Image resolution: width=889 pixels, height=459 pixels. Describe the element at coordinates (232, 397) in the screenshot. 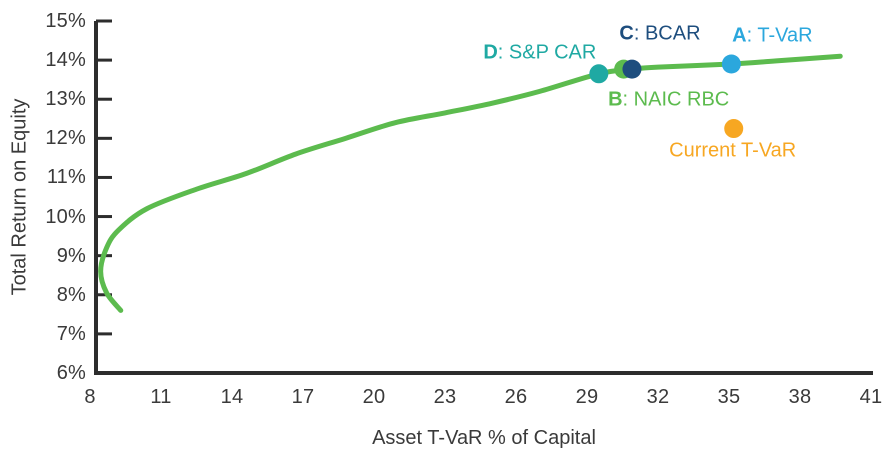

I see `x-tick-label: 14` at that location.